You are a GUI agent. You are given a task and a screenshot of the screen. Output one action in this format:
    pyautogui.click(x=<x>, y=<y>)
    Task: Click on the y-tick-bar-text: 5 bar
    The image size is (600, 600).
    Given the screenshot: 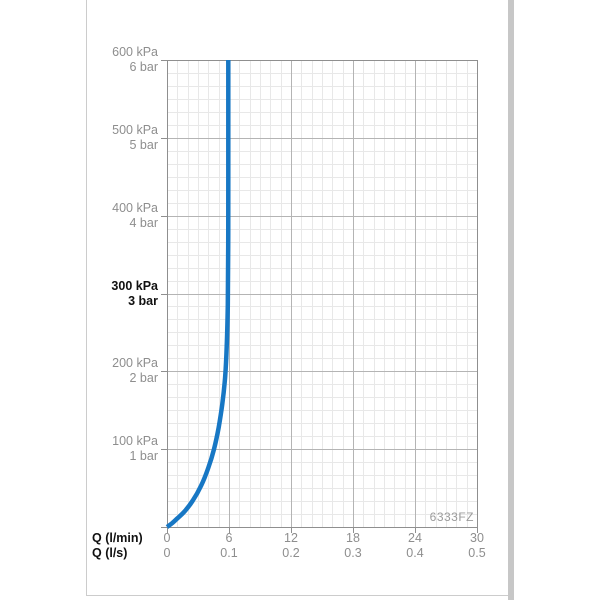 What is the action you would take?
    pyautogui.click(x=144, y=144)
    